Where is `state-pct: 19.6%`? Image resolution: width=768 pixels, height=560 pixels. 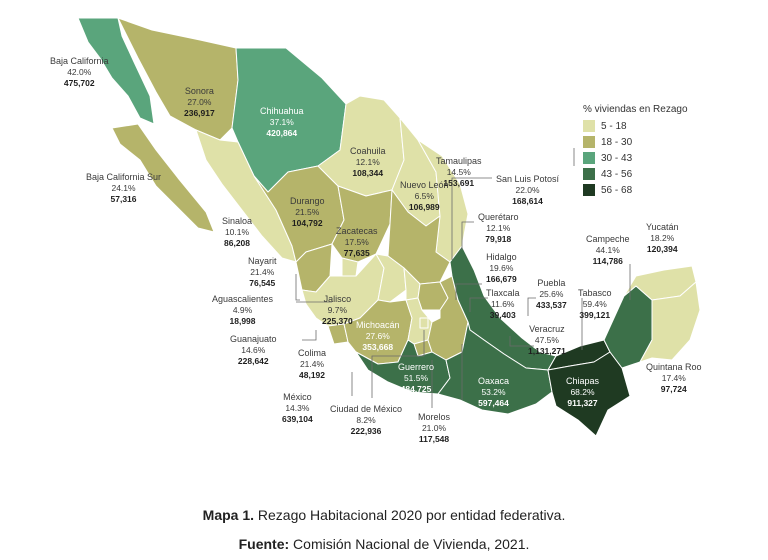 state-pct: 19.6% is located at coordinates (501, 268).